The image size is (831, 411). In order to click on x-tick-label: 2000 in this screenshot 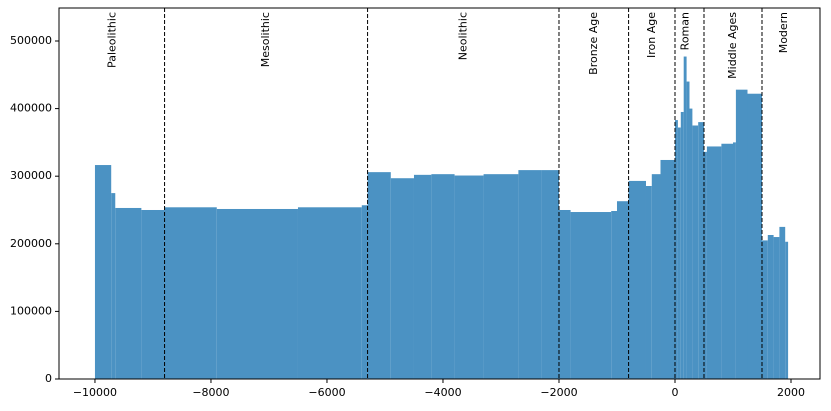, I will do `click(791, 392)`.